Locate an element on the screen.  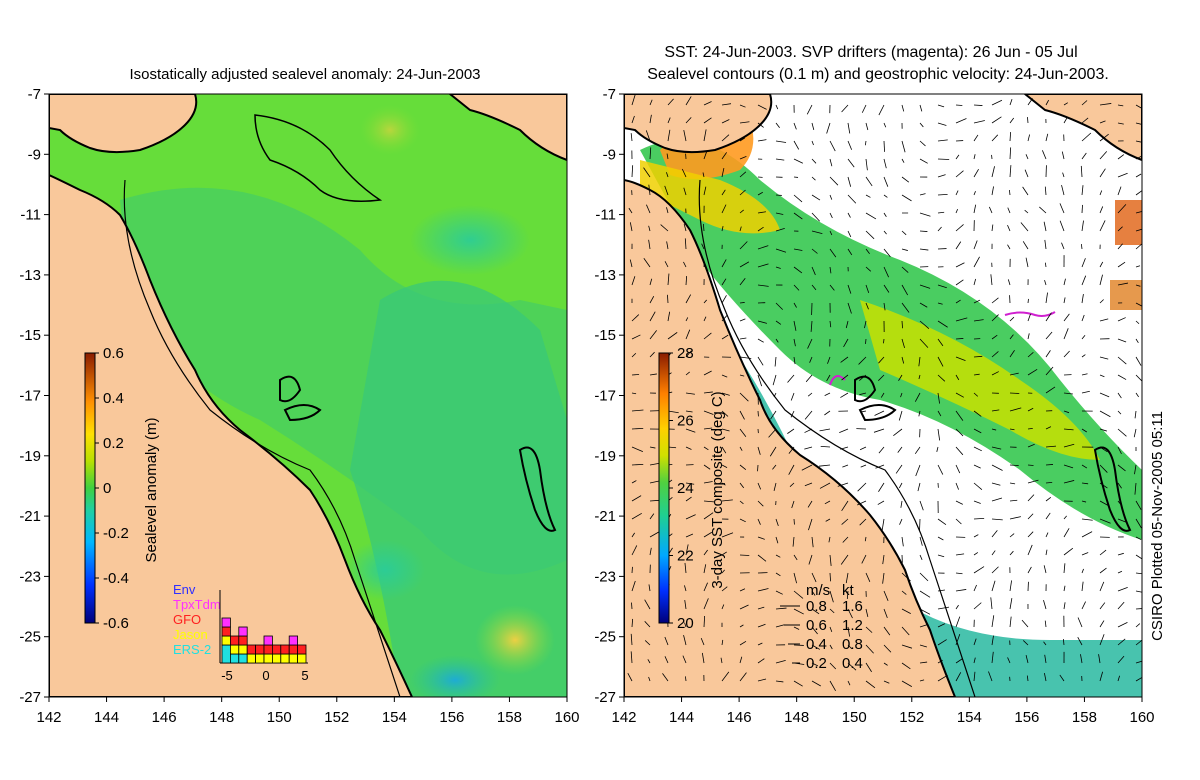
sla-low-eddy is located at coordinates (470, 240).